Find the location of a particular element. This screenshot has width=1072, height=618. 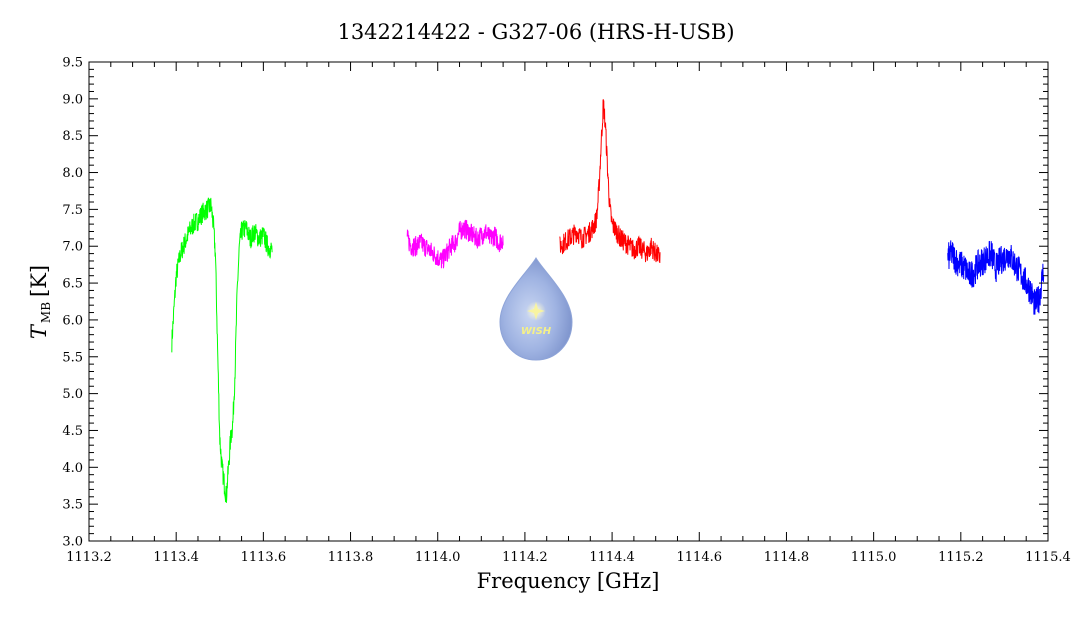

x-tick-label: 1114.8 is located at coordinates (787, 557).